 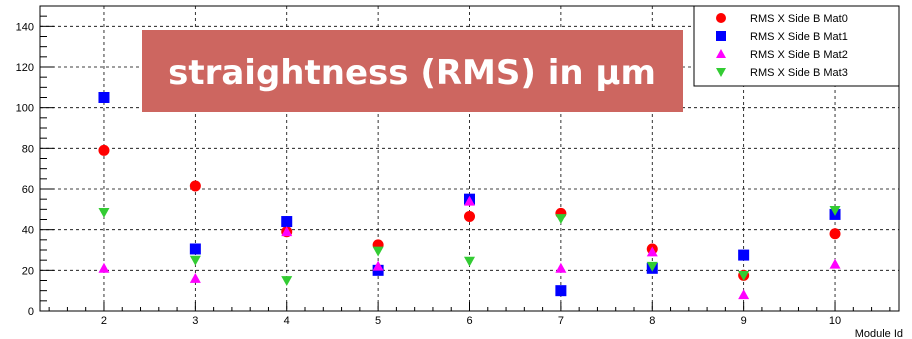 What do you see at coordinates (25, 109) in the screenshot?
I see `y-tick-label: 100` at bounding box center [25, 109].